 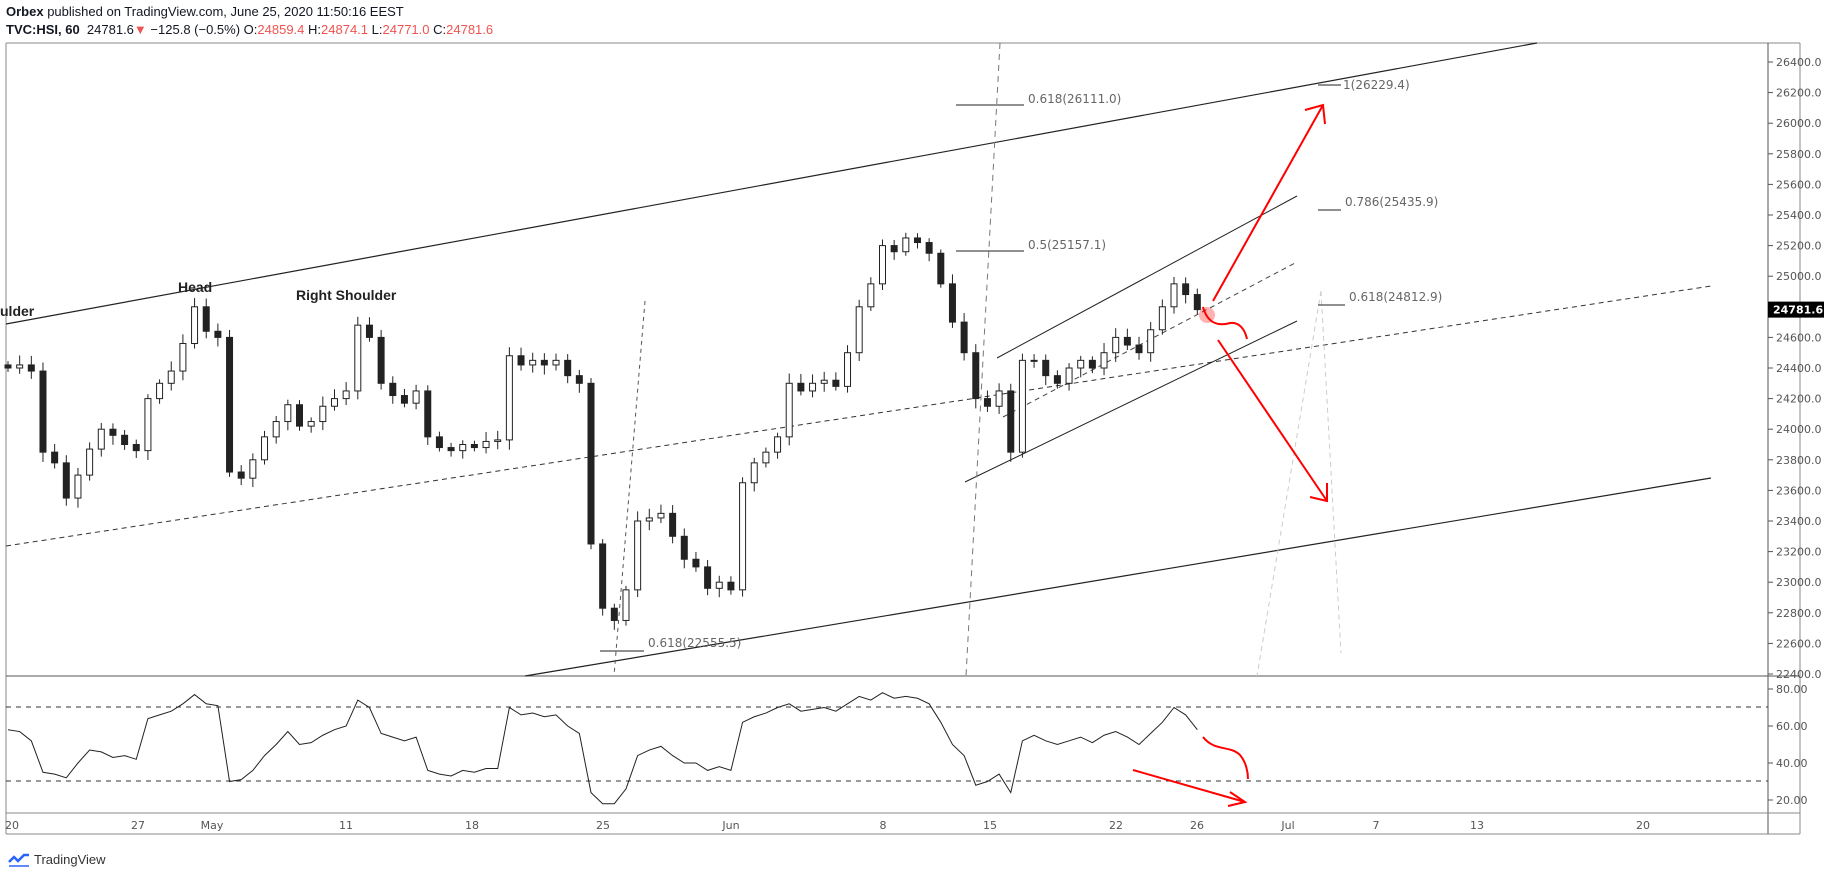 What do you see at coordinates (1272, 420) in the screenshot?
I see `bearish-arrow` at bounding box center [1272, 420].